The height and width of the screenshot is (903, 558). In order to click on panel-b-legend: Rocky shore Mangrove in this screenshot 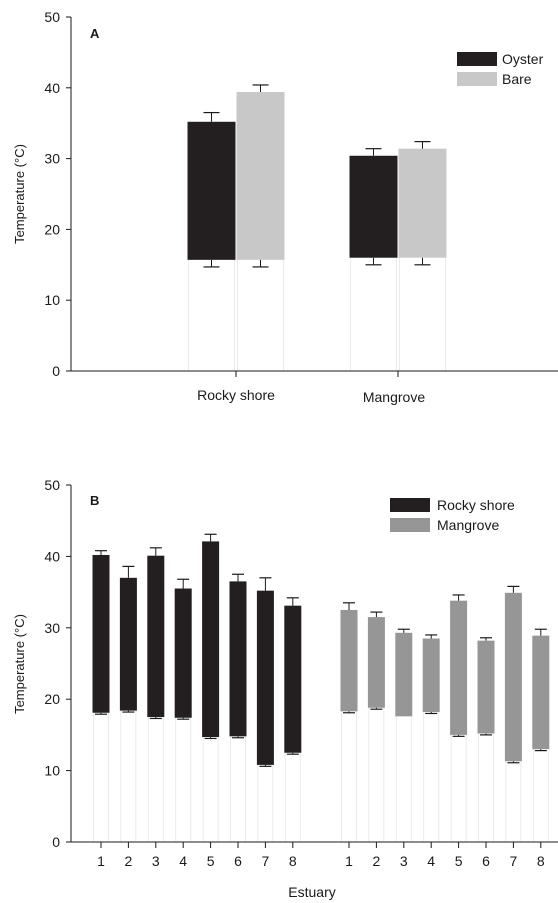, I will do `click(452, 515)`.